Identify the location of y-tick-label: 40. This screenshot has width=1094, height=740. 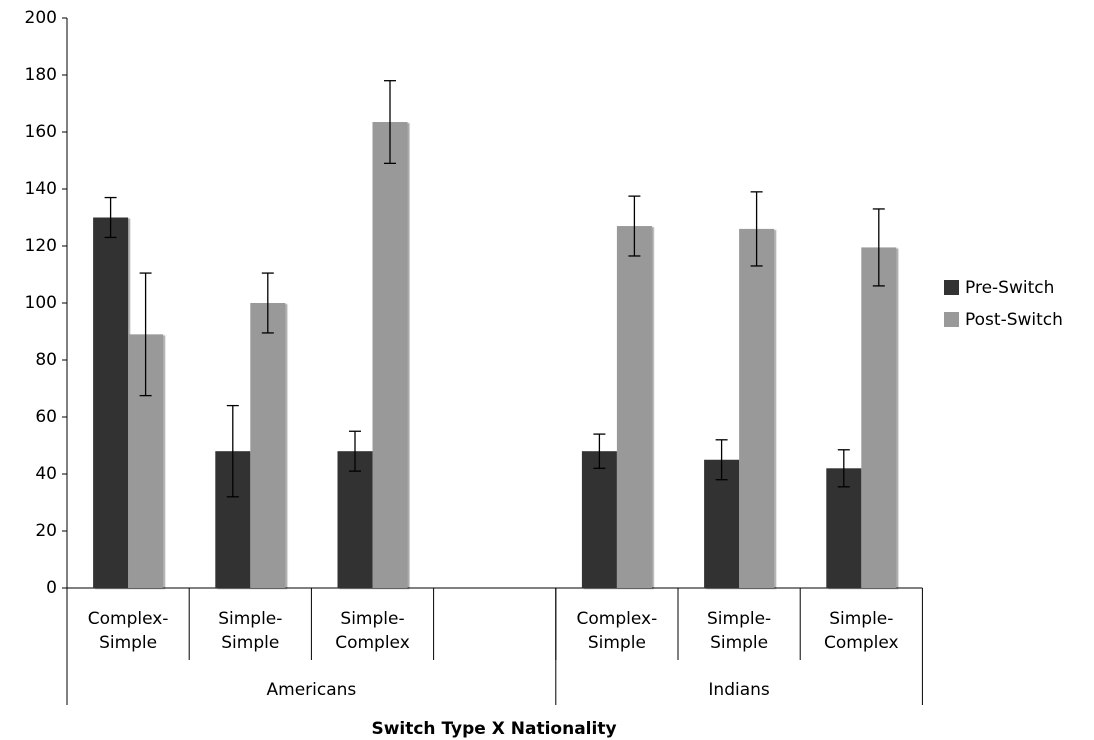
(46, 474).